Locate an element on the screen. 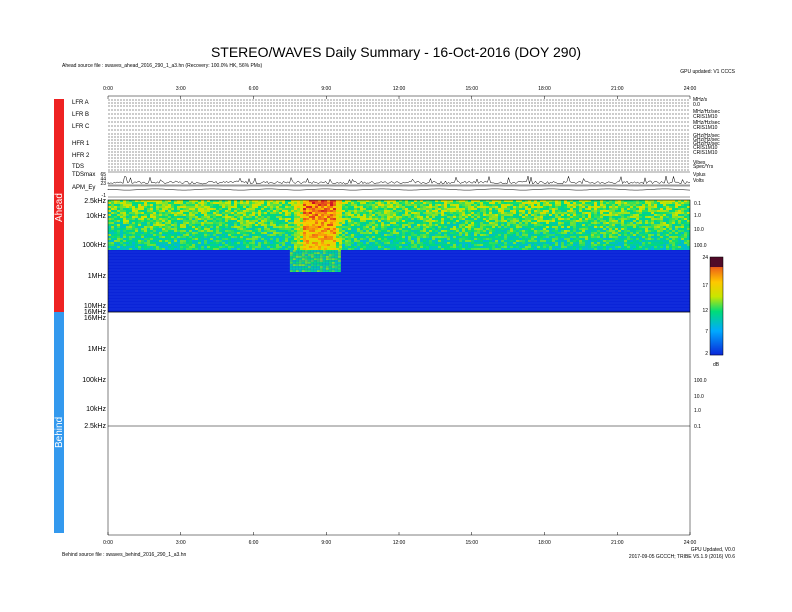 This screenshot has height=612, width=792. right-panel-label: Volts is located at coordinates (698, 181).